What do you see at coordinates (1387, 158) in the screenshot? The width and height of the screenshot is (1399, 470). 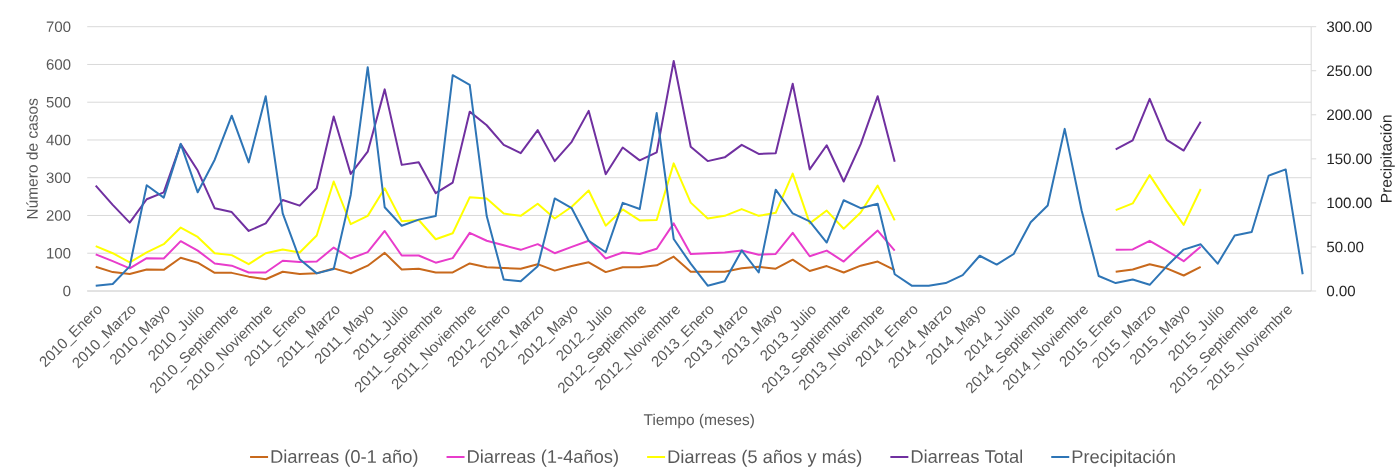 I see `y2-axis-title: Precipitación` at bounding box center [1387, 158].